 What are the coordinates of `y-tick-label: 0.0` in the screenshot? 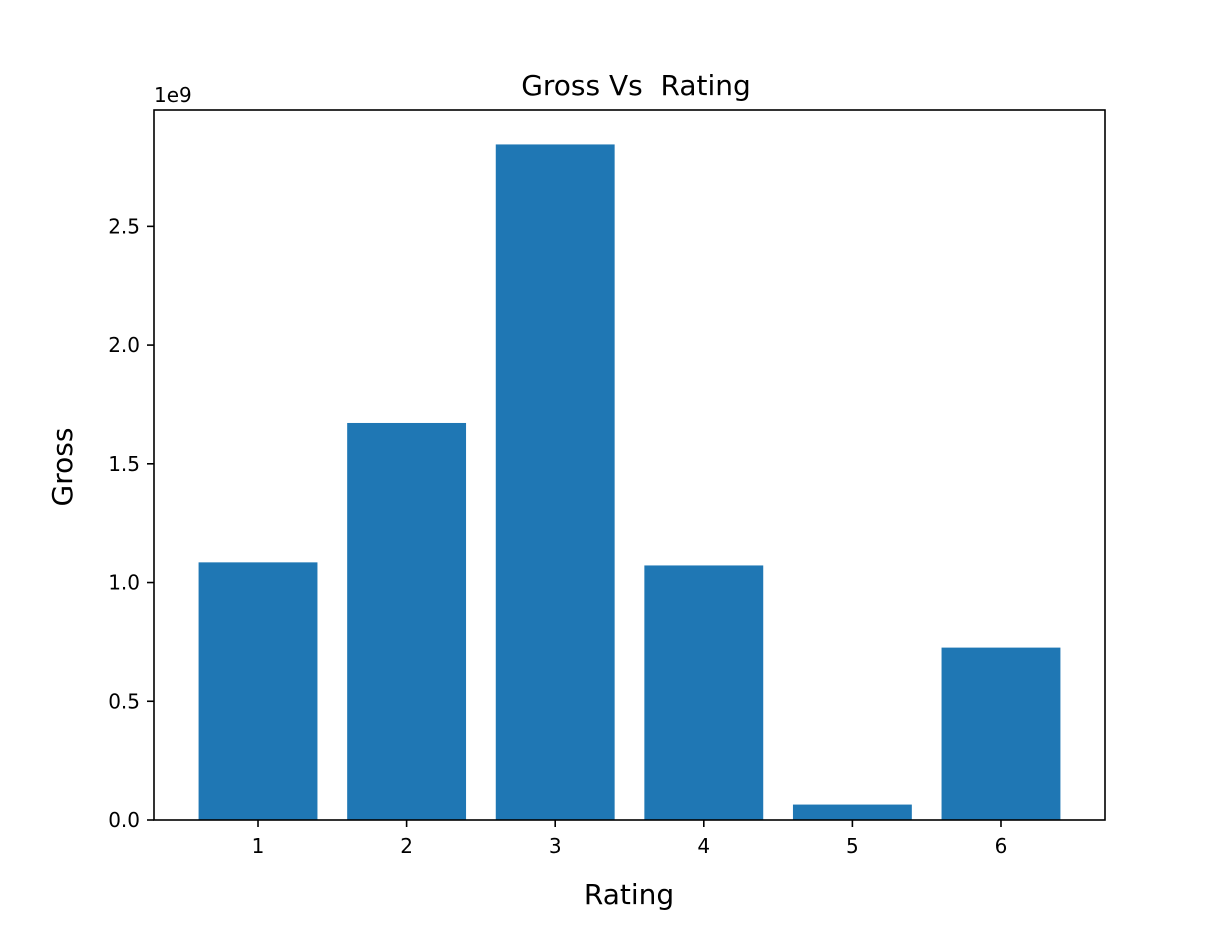 It's located at (124, 820).